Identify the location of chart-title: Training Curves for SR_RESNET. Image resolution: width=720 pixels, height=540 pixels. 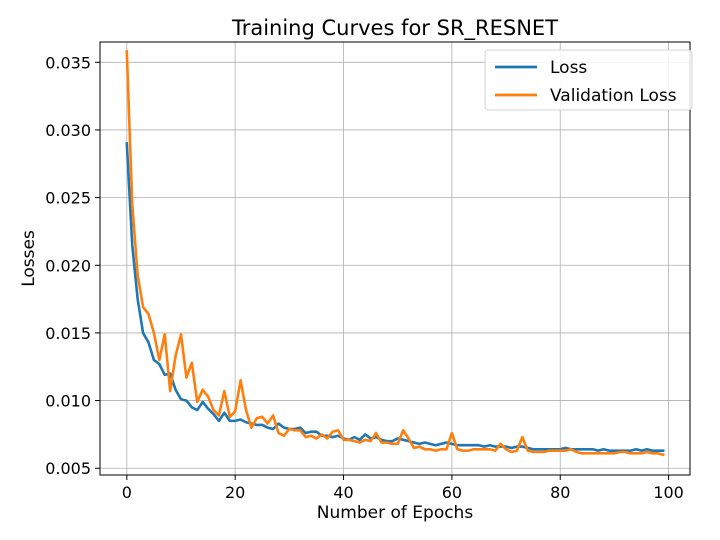
(394, 28).